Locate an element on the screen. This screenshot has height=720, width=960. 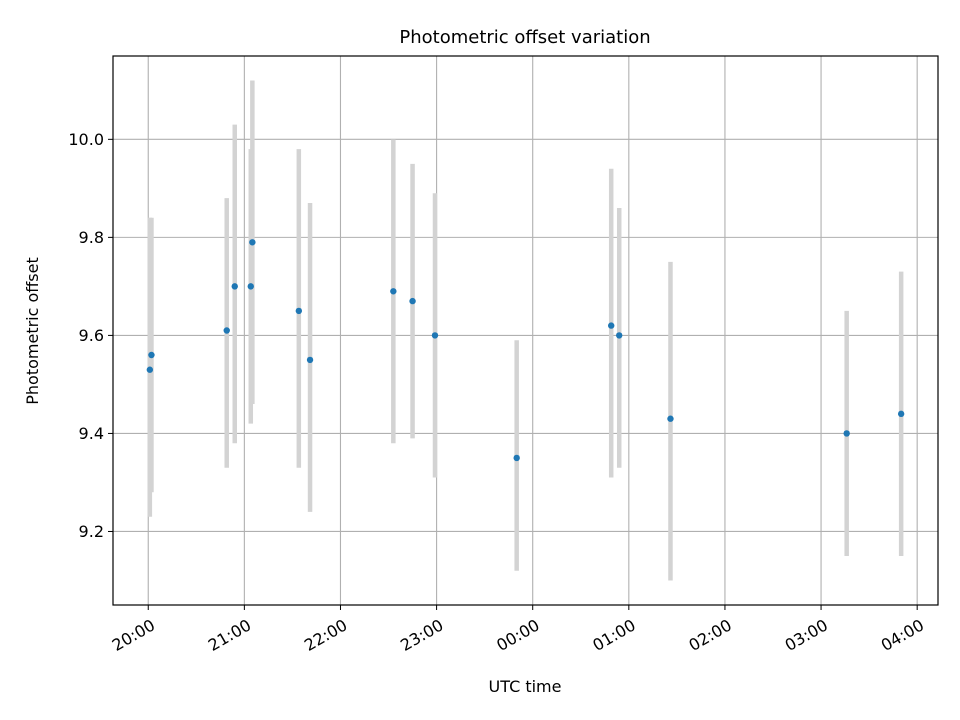
y-tick-label: 9.6 is located at coordinates (91, 335).